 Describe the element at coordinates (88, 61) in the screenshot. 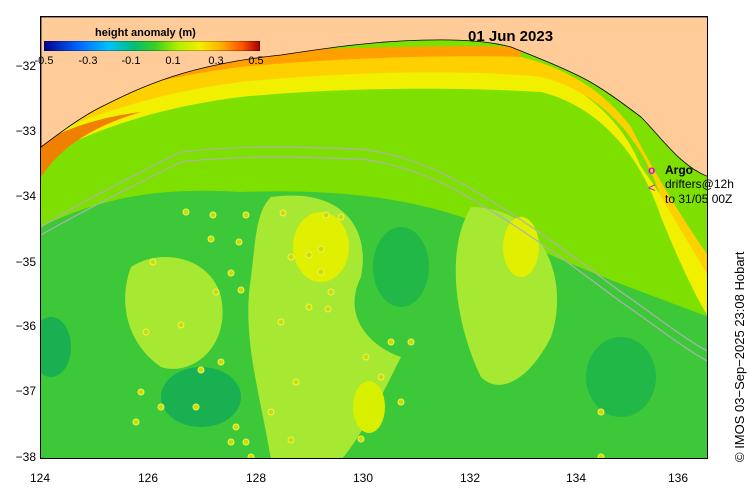

I see `colorbar-tick: -0.3` at that location.